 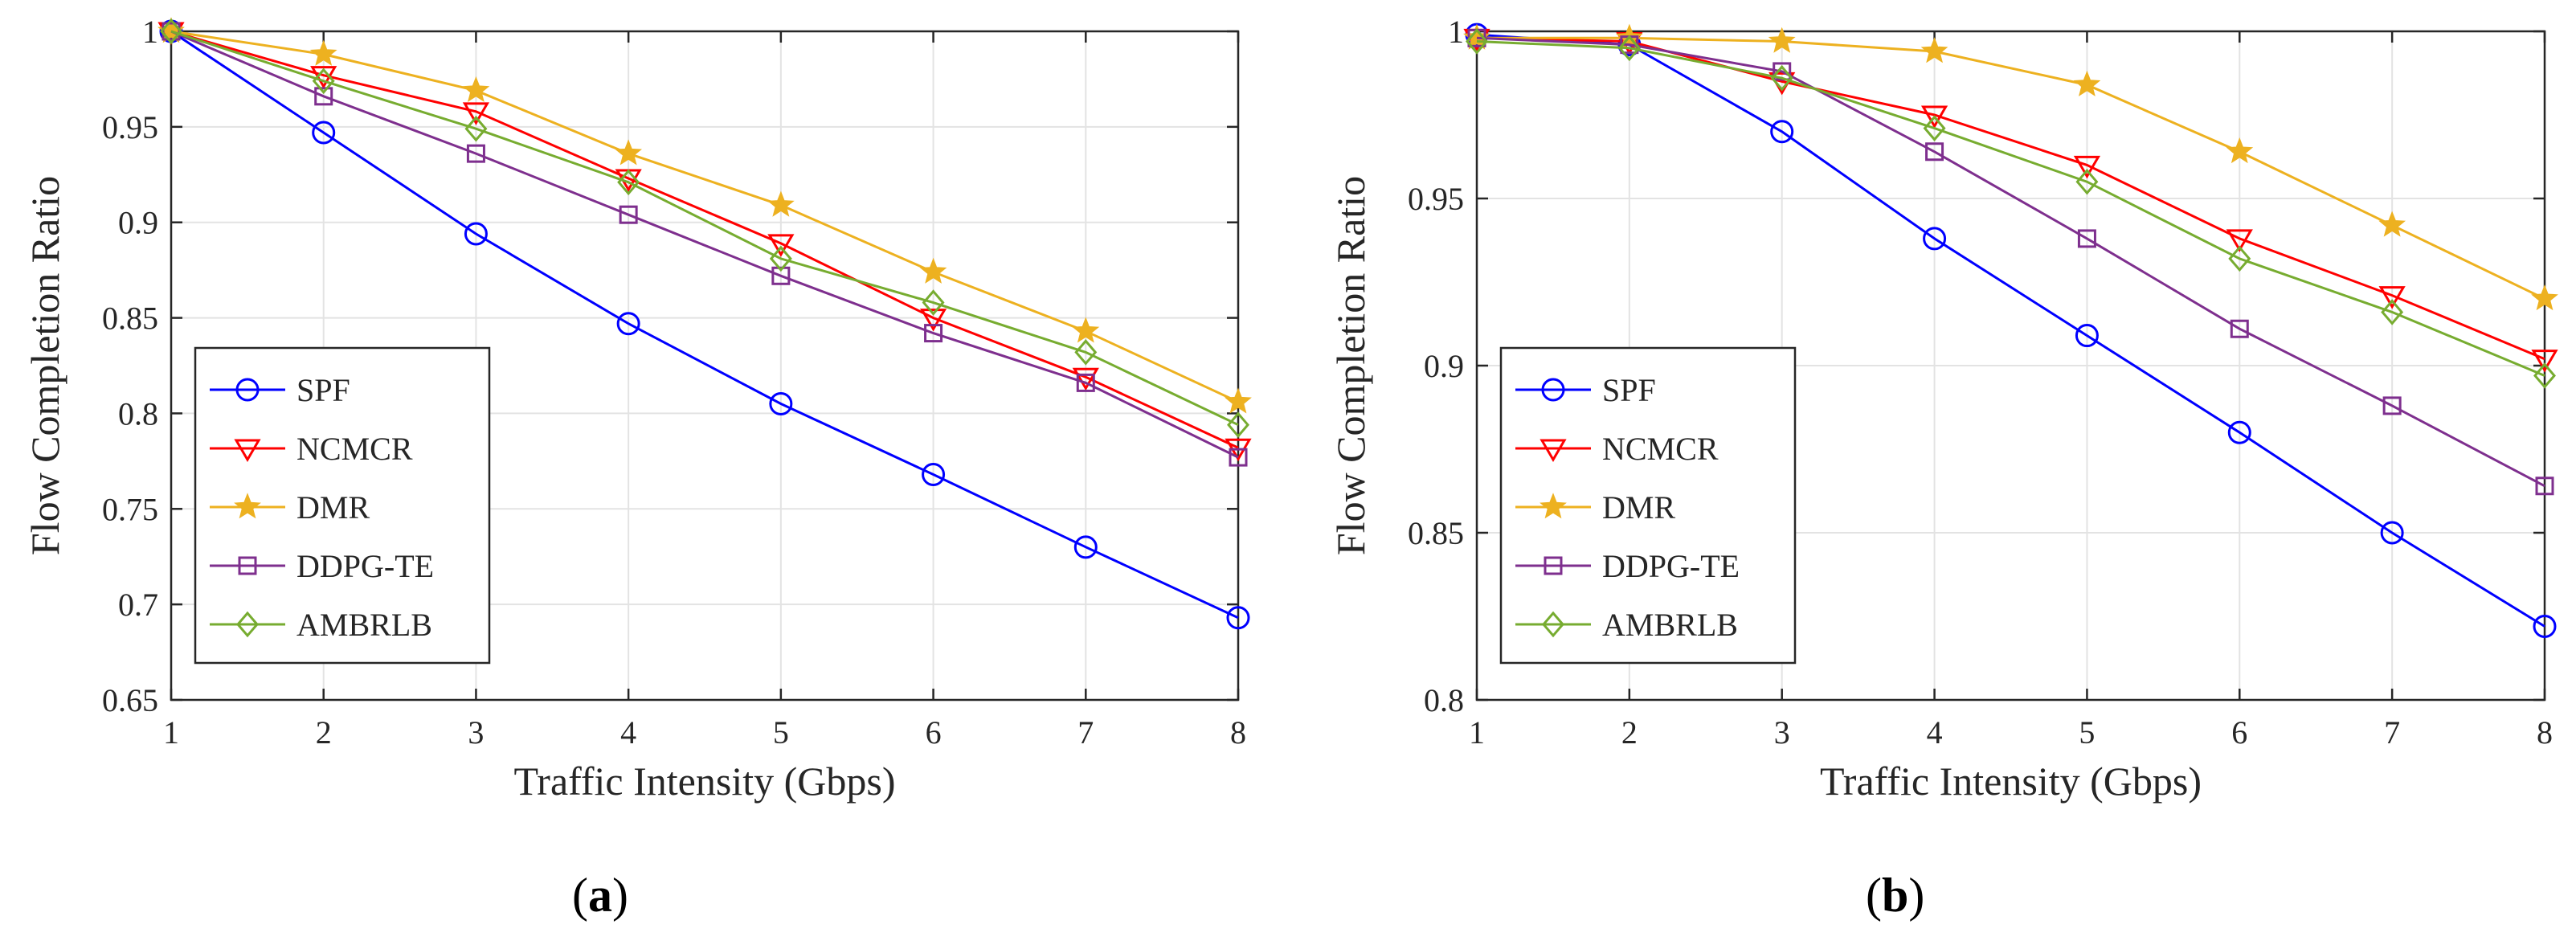 What do you see at coordinates (1638, 507) in the screenshot?
I see `legend-label: DMR` at bounding box center [1638, 507].